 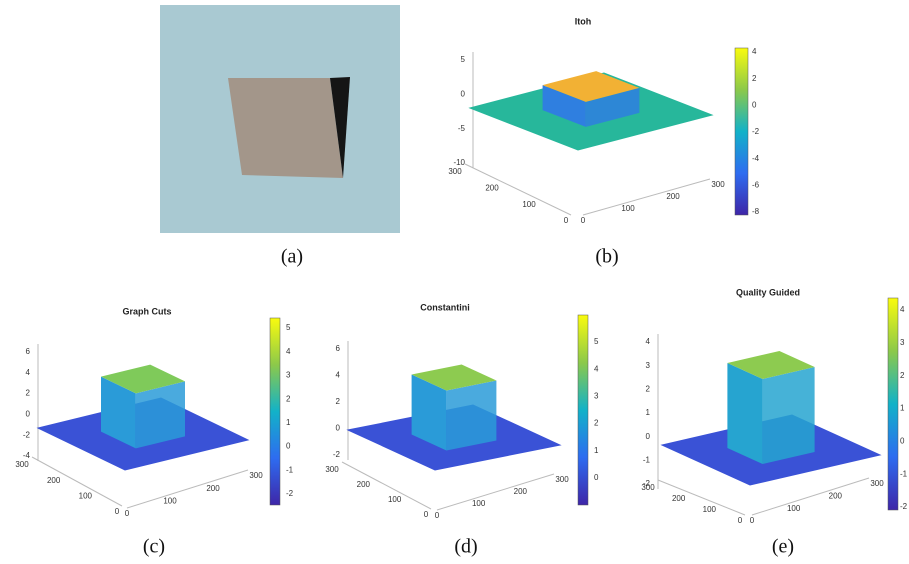 I want to click on z-tick-label: -1, so click(x=647, y=459).